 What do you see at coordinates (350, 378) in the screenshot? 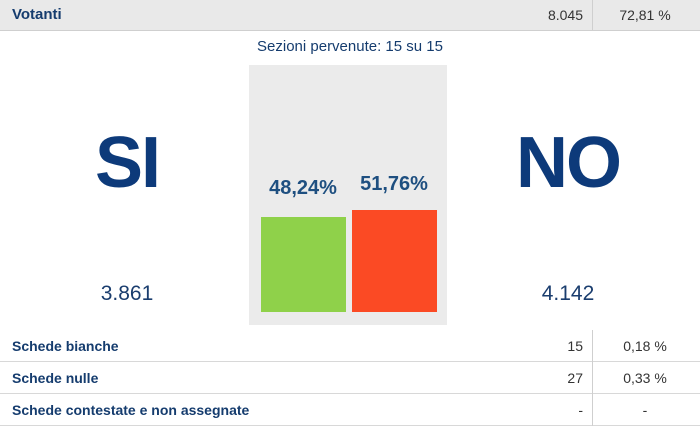
I see `table-row: Schede nulle 27 0,33 %` at bounding box center [350, 378].